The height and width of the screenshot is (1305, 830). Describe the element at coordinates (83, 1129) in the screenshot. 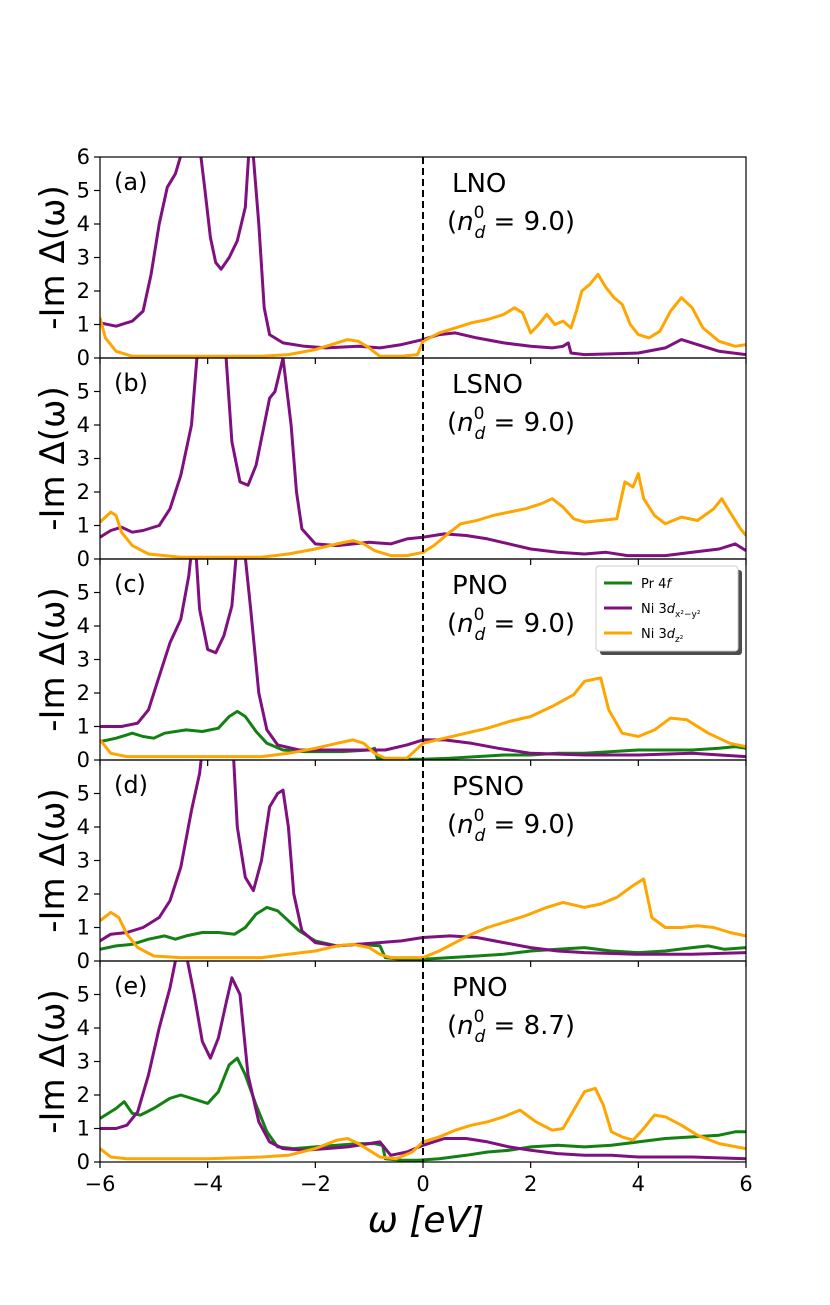

I see `y-tick-label-e-1: 1` at that location.